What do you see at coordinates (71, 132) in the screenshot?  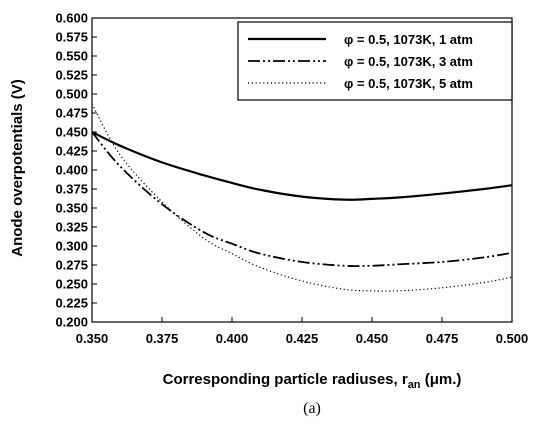 I see `y-tick-label: 0.450` at bounding box center [71, 132].